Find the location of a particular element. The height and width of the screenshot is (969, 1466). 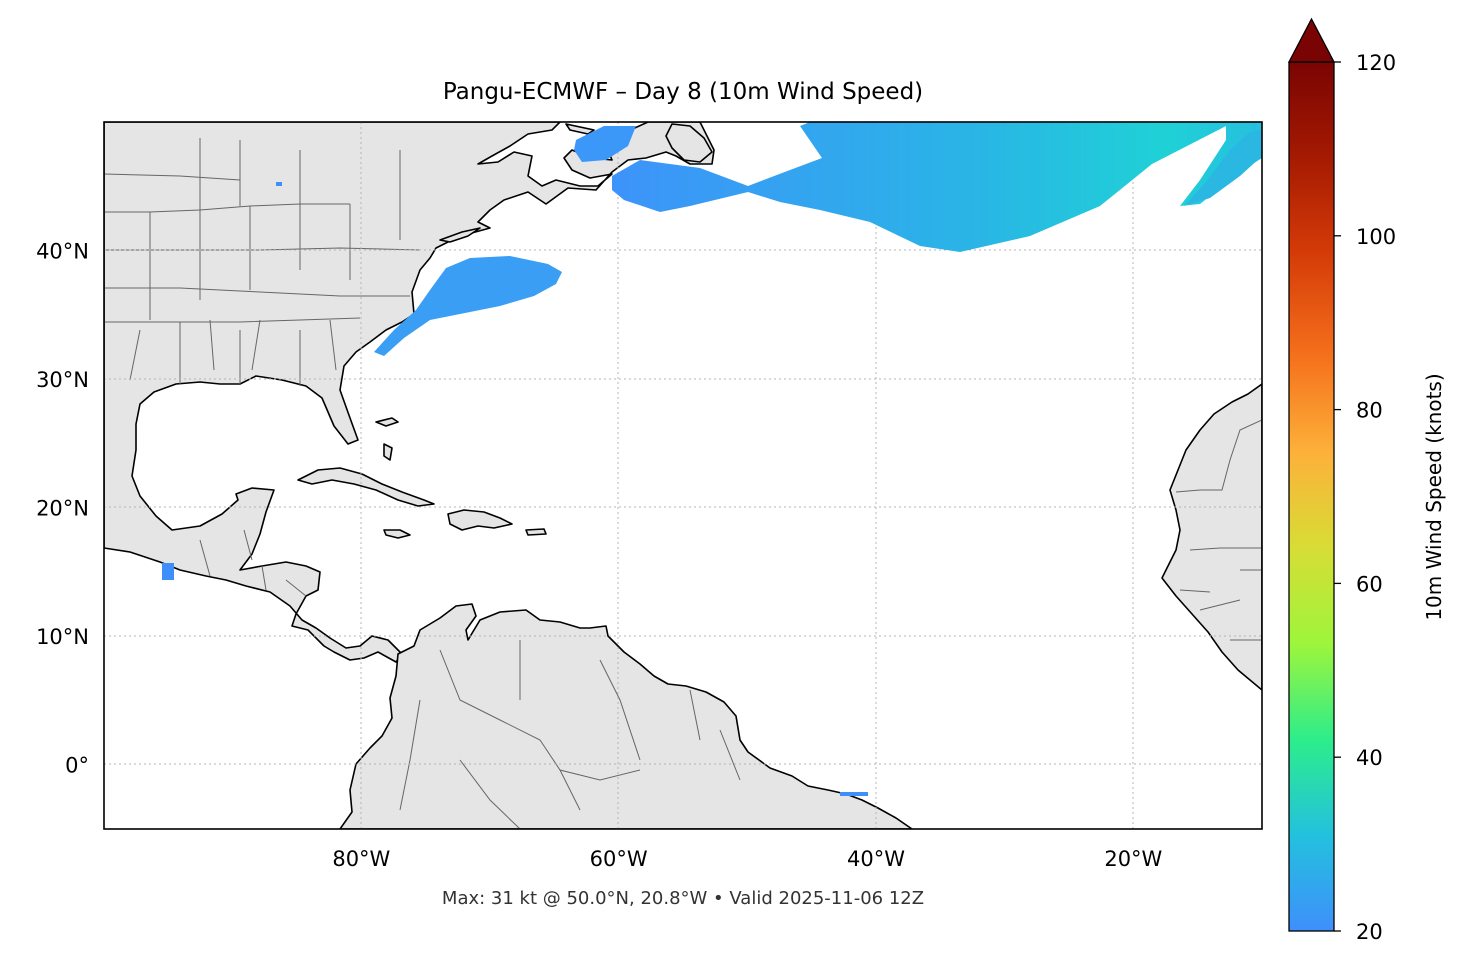

land-long-island is located at coordinates (460, 235).